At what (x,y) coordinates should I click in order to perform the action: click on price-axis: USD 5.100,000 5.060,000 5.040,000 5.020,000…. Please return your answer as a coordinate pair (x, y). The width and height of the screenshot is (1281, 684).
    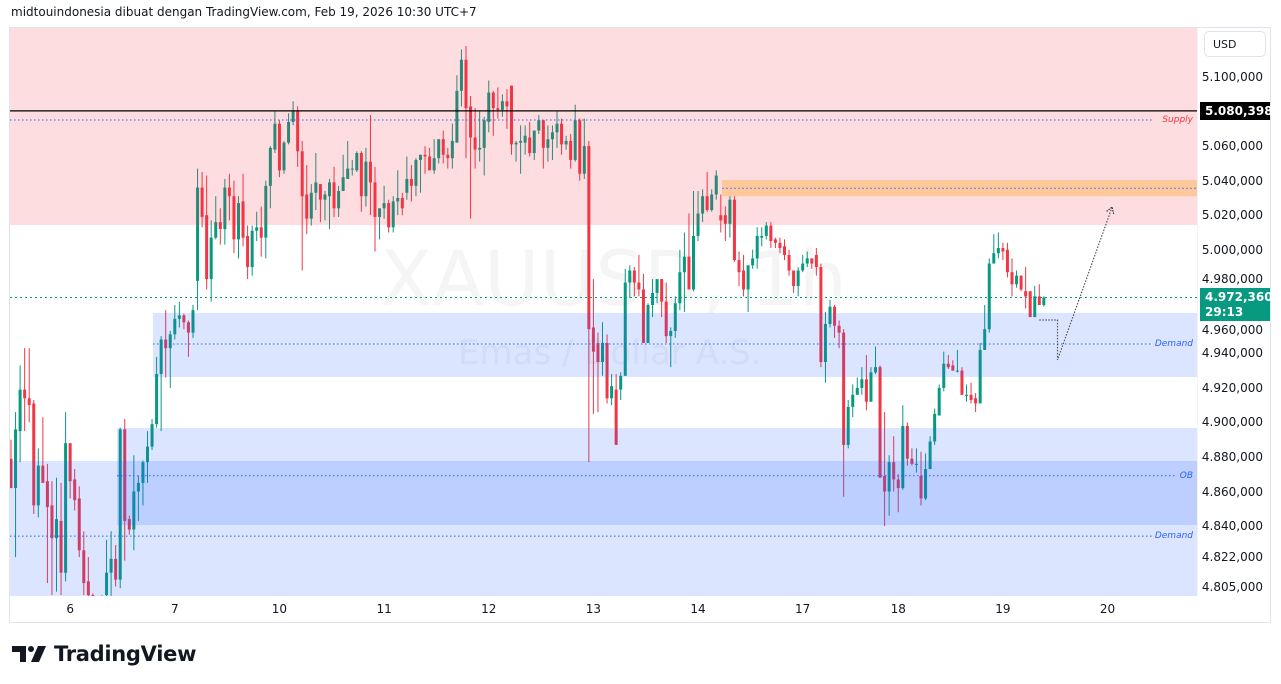
    Looking at the image, I should click on (1235, 312).